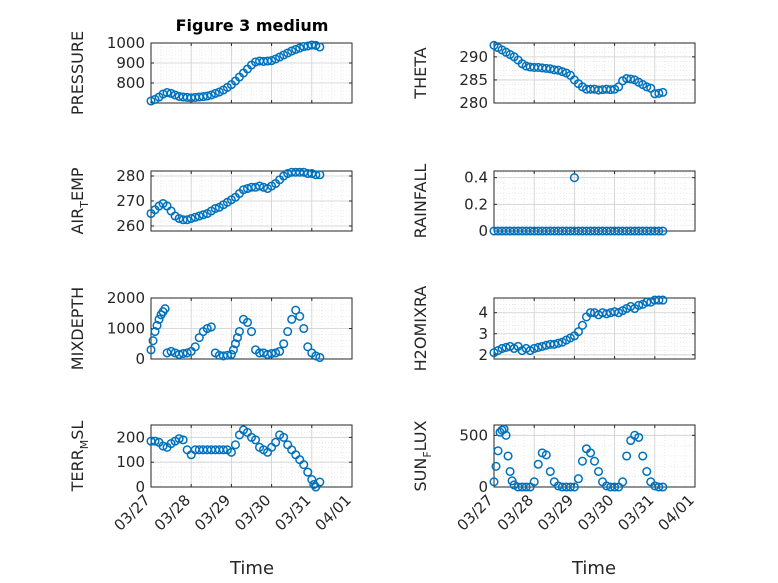 Image resolution: width=778 pixels, height=583 pixels. I want to click on x-axis-label-right: Time, so click(593, 568).